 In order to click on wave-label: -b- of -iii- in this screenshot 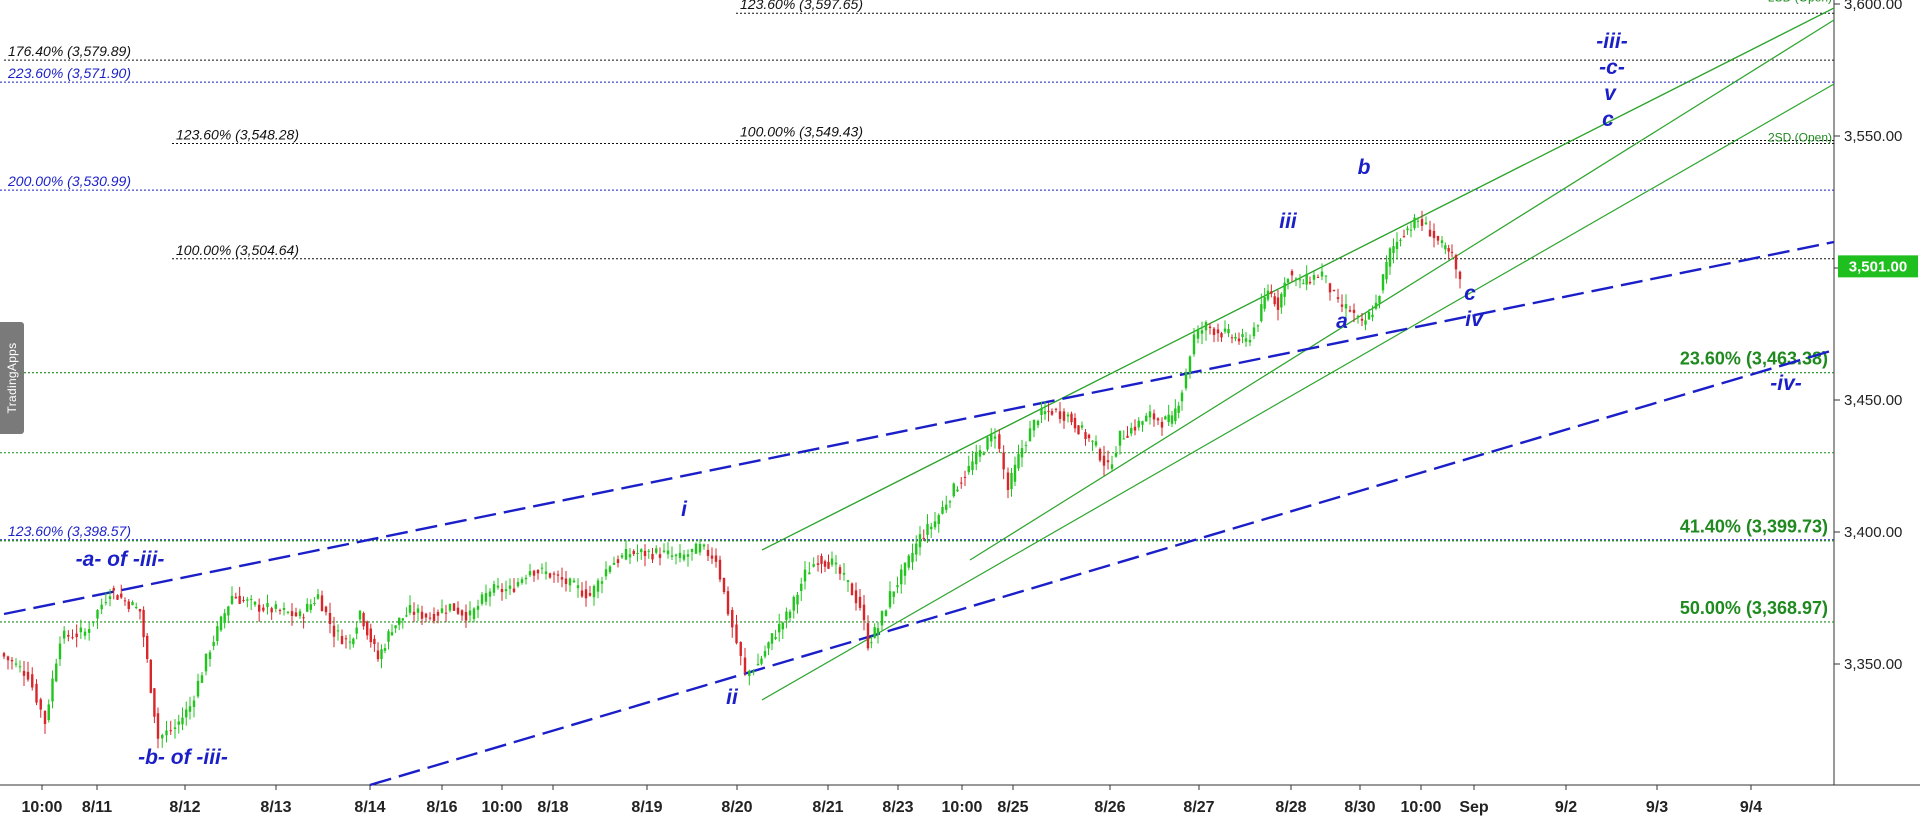, I will do `click(183, 757)`.